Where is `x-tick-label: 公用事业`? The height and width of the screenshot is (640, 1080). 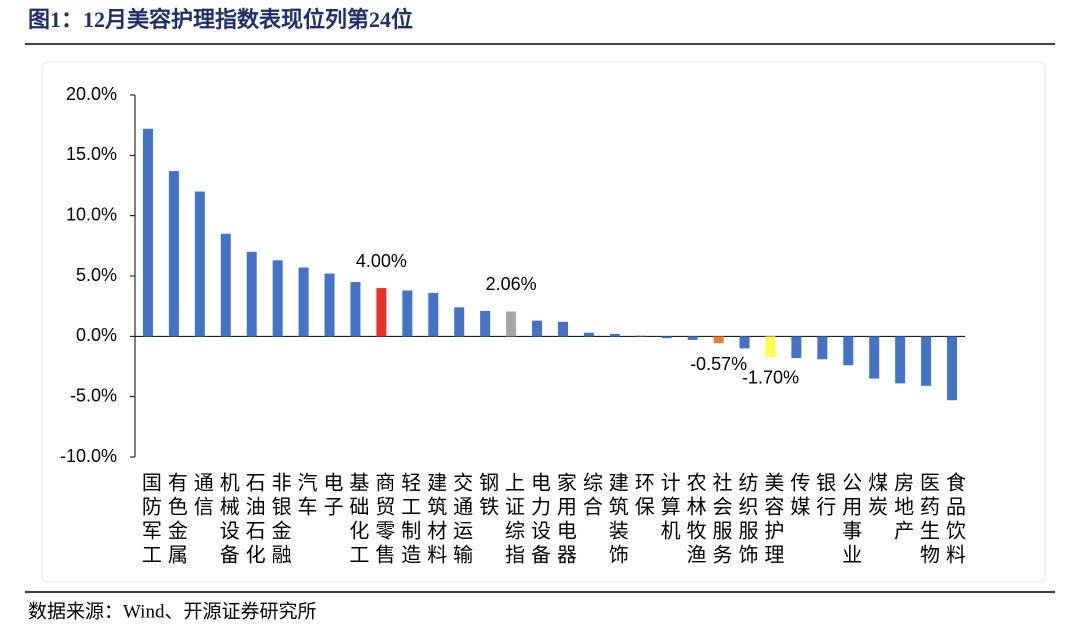
x-tick-label: 公用事业 is located at coordinates (850, 520).